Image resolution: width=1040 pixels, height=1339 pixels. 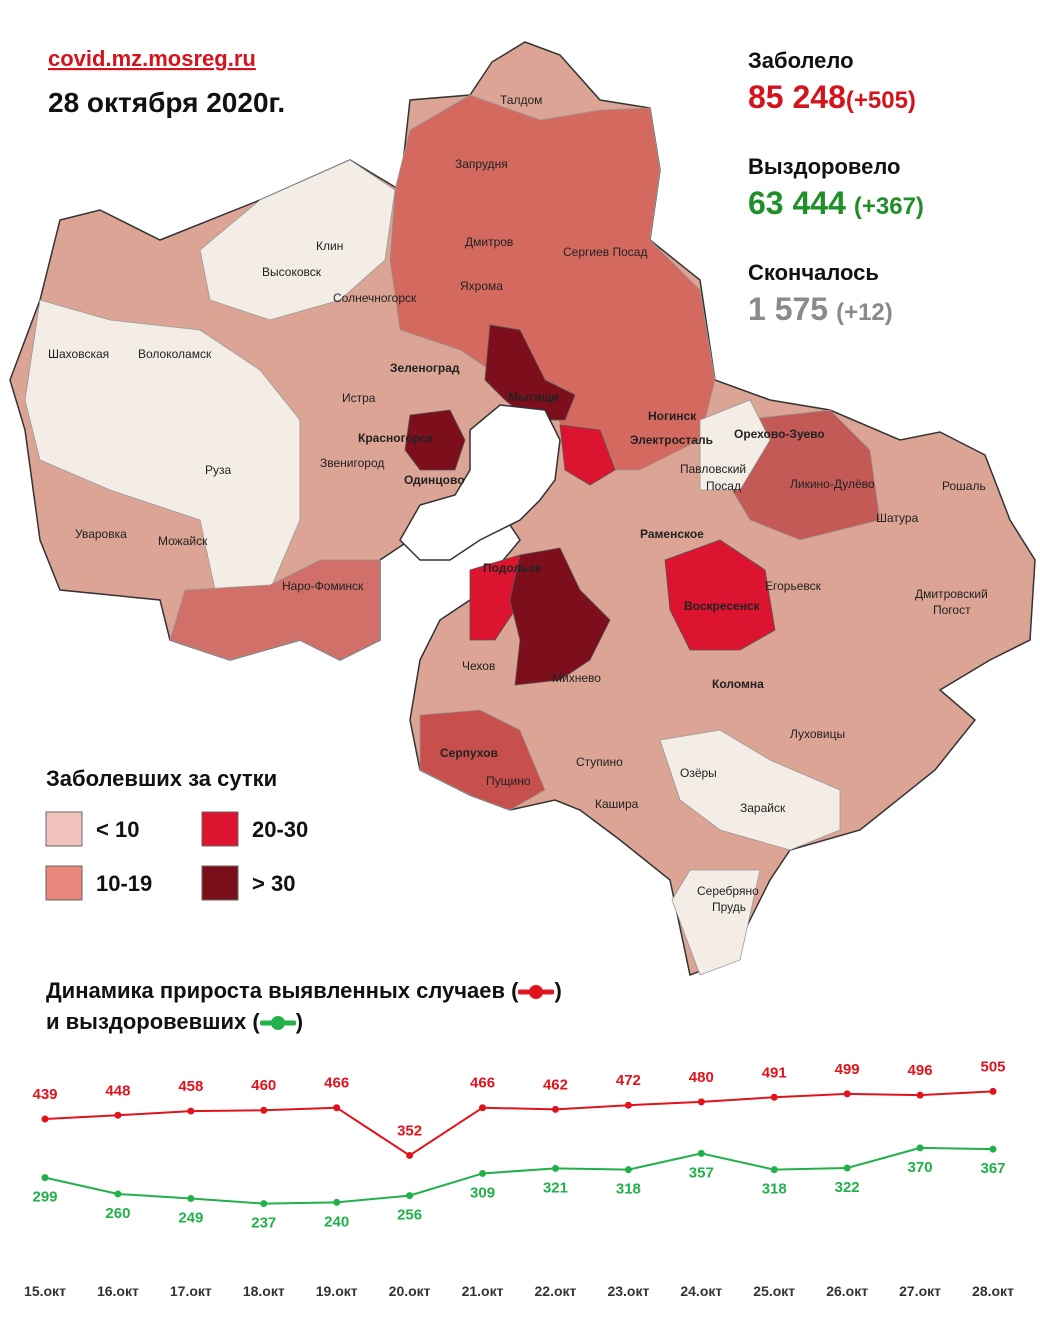 I want to click on x-tick-label: 18.окт, so click(x=264, y=1291).